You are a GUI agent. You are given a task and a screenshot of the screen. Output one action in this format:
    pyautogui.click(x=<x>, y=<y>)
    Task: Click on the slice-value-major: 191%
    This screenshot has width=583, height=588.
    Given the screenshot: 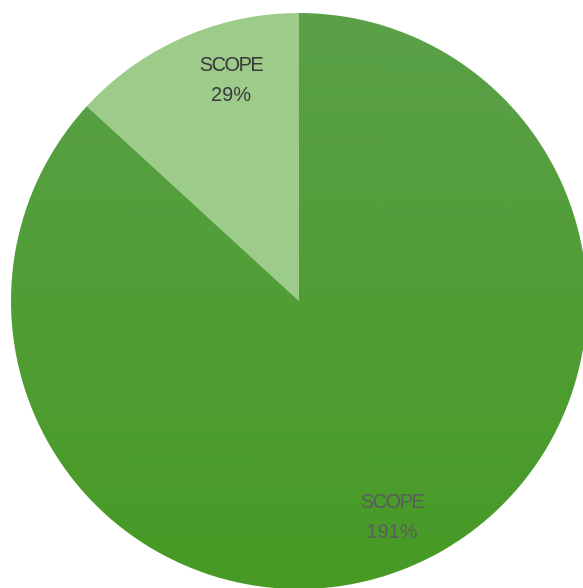 What is the action you would take?
    pyautogui.click(x=391, y=532)
    